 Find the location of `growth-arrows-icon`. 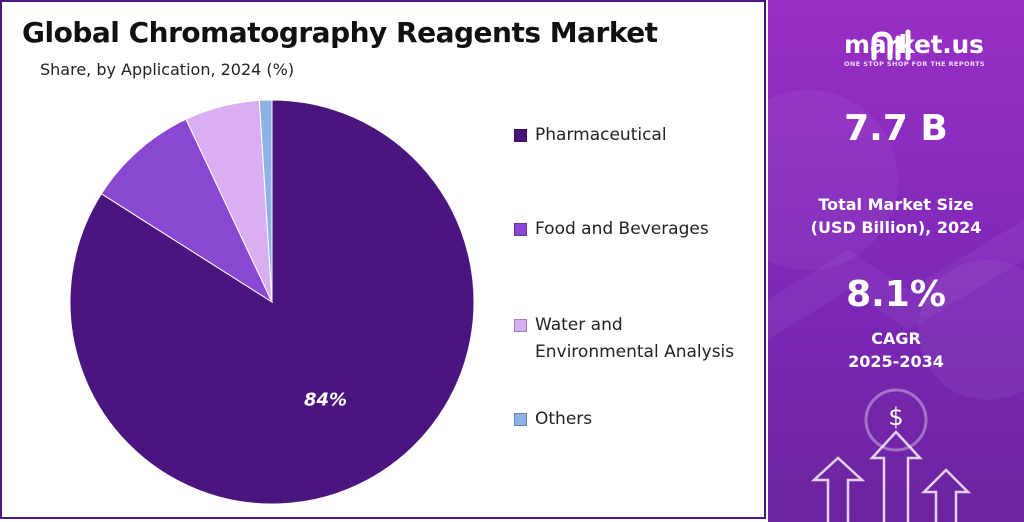

growth-arrows-icon is located at coordinates (891, 476).